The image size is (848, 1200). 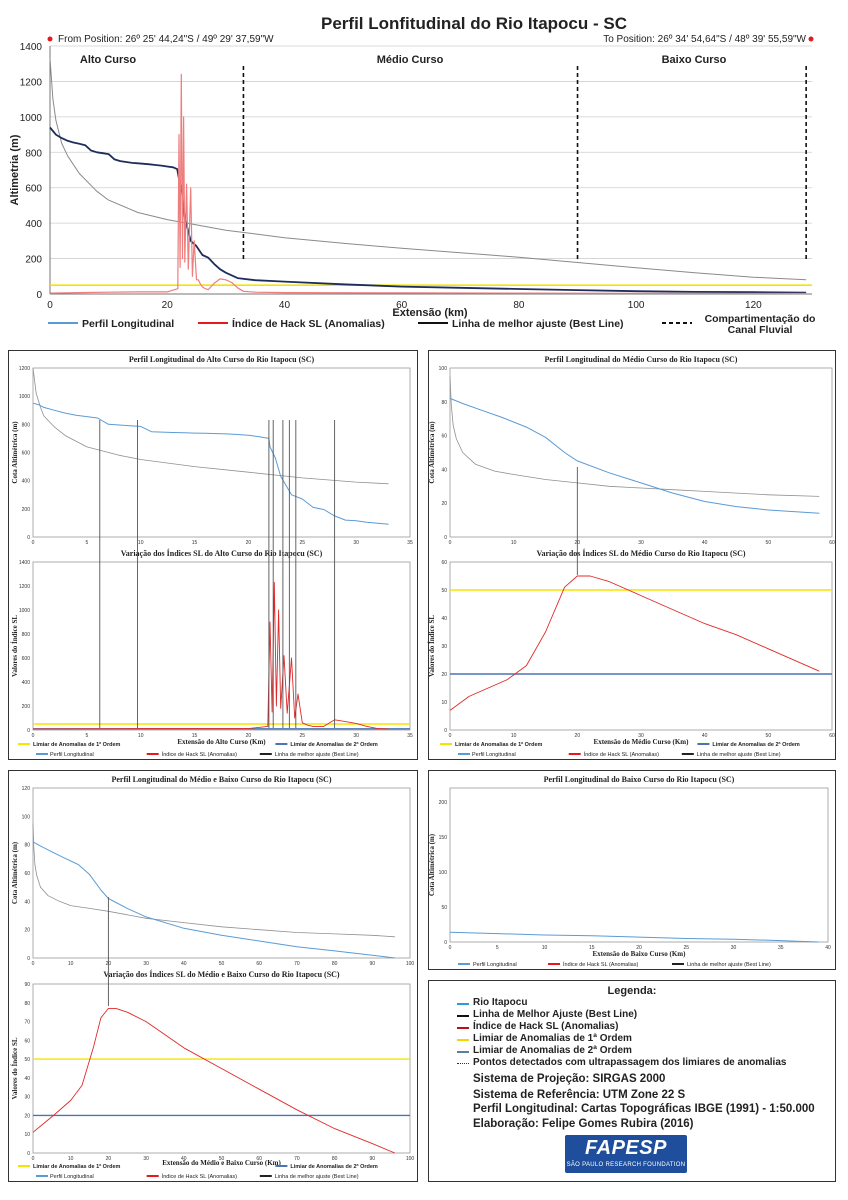 What do you see at coordinates (632, 991) in the screenshot?
I see `legend-title: Legenda:` at bounding box center [632, 991].